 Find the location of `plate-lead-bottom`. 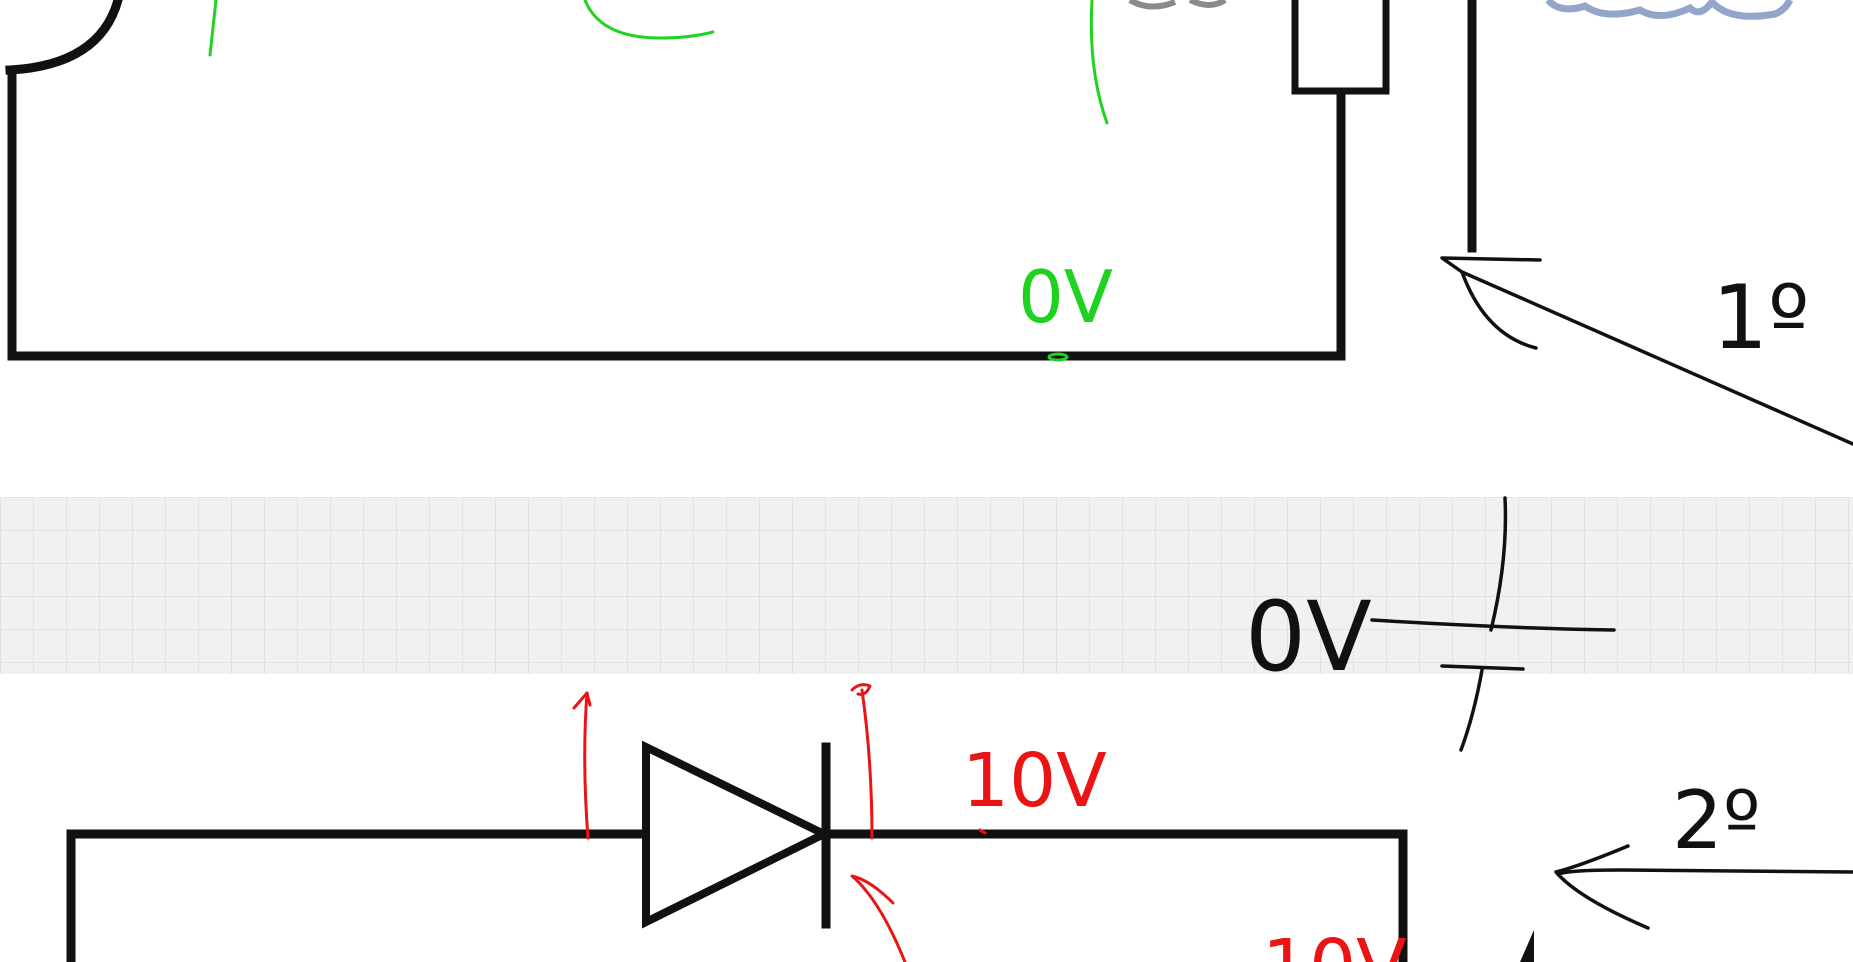

plate-lead-bottom is located at coordinates (1471, 710).